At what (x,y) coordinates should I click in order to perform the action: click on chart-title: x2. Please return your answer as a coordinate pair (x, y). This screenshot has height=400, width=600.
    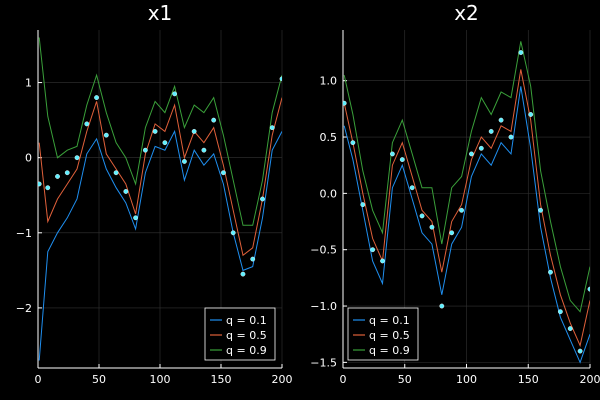
    Looking at the image, I should click on (466, 13).